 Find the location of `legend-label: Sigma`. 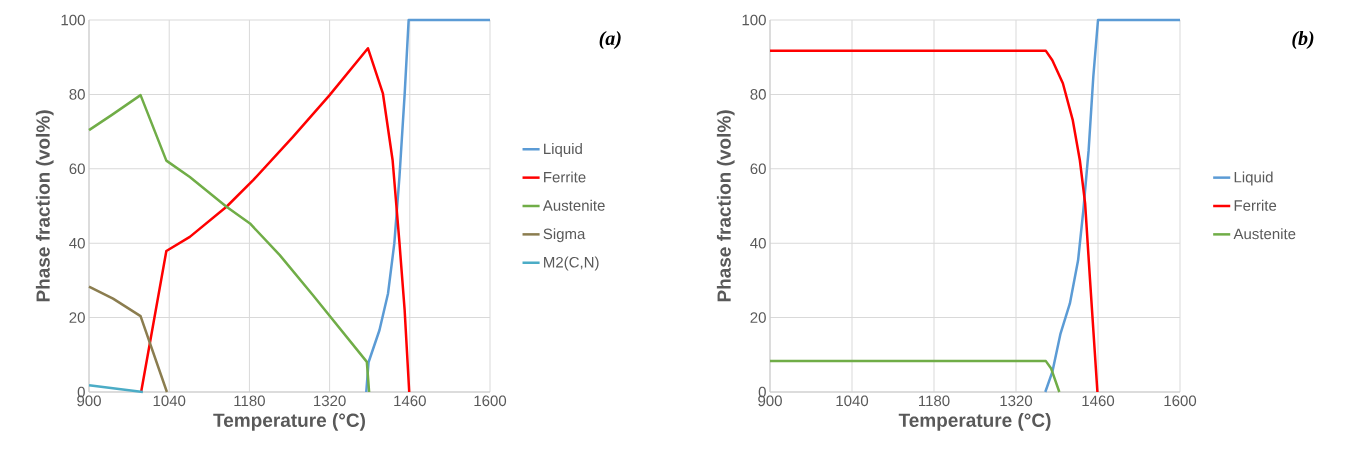

legend-label: Sigma is located at coordinates (564, 235).